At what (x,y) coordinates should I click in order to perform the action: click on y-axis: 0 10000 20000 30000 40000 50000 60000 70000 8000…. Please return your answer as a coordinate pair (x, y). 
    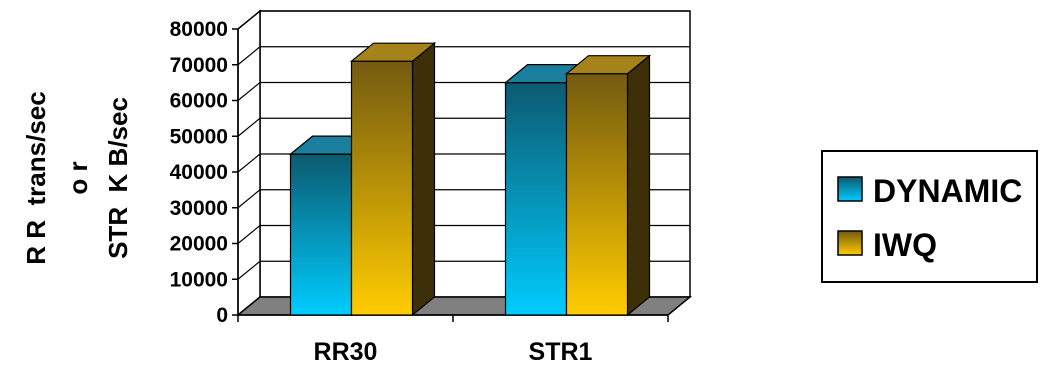
    Looking at the image, I should click on (204, 172).